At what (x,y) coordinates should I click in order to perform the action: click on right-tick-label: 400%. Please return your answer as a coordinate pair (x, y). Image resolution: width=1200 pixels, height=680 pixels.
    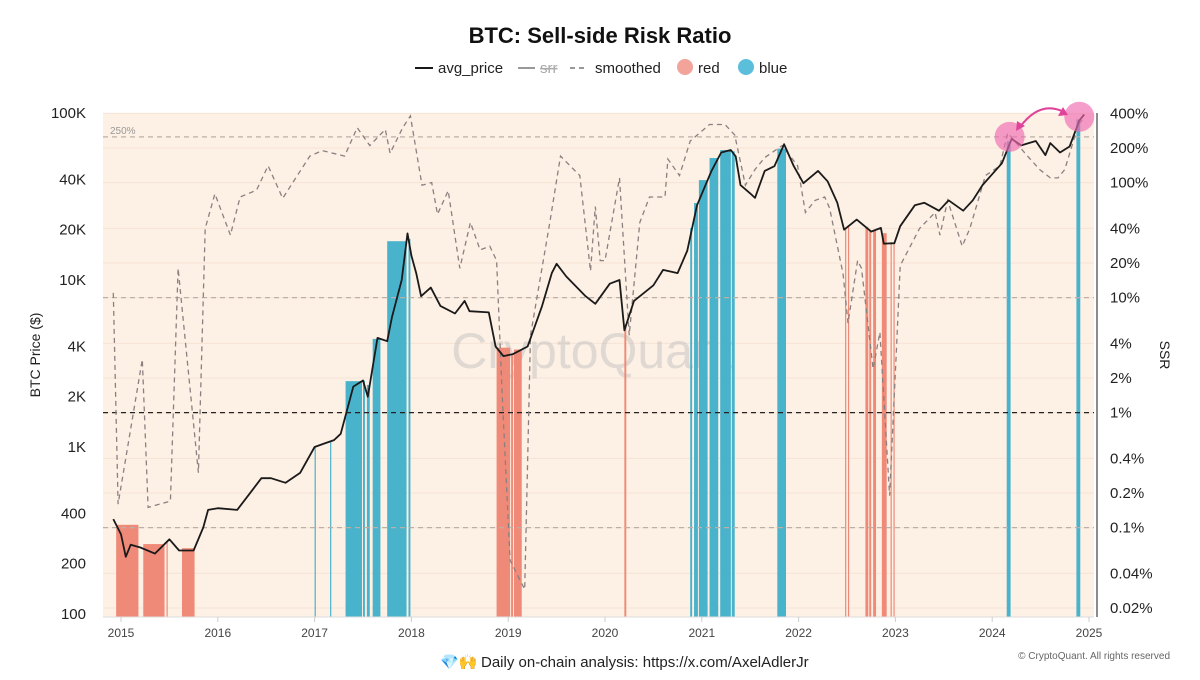
    Looking at the image, I should click on (1129, 113).